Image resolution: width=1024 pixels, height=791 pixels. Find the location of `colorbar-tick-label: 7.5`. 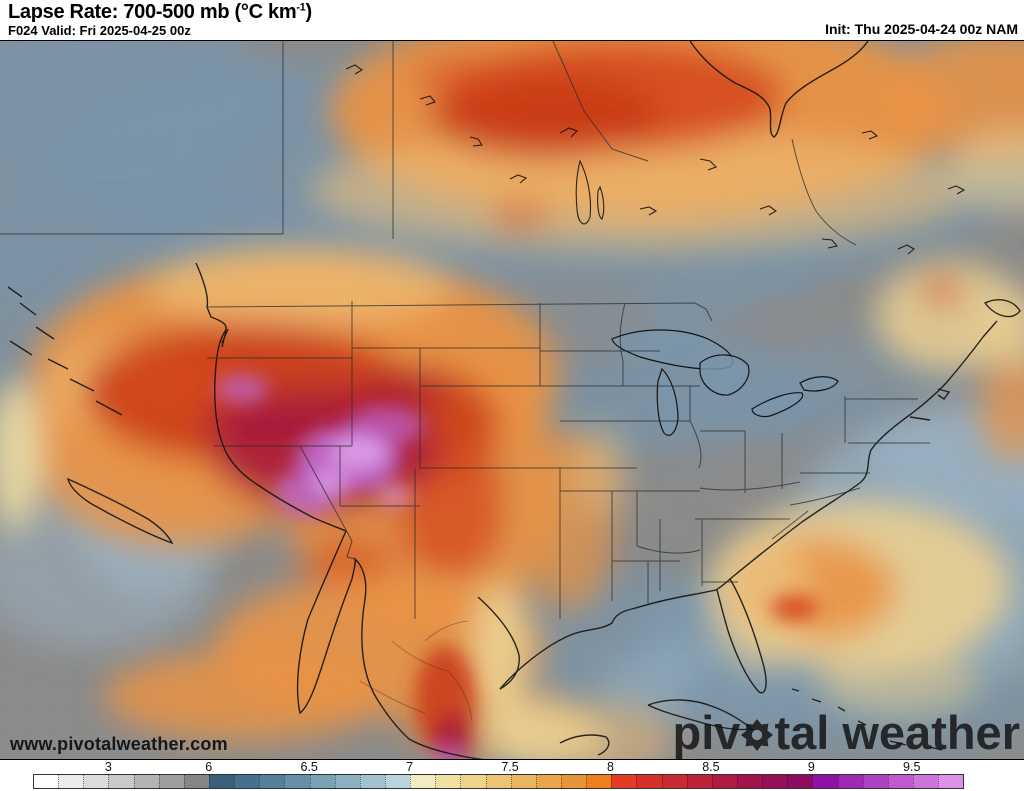

colorbar-tick-label: 7.5 is located at coordinates (510, 767).